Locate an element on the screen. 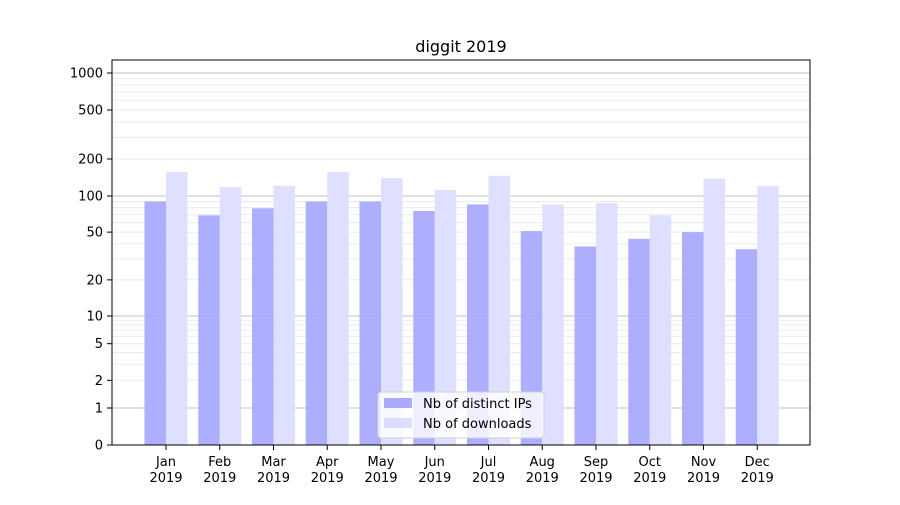  chart-title: diggit 2019 is located at coordinates (460, 46).